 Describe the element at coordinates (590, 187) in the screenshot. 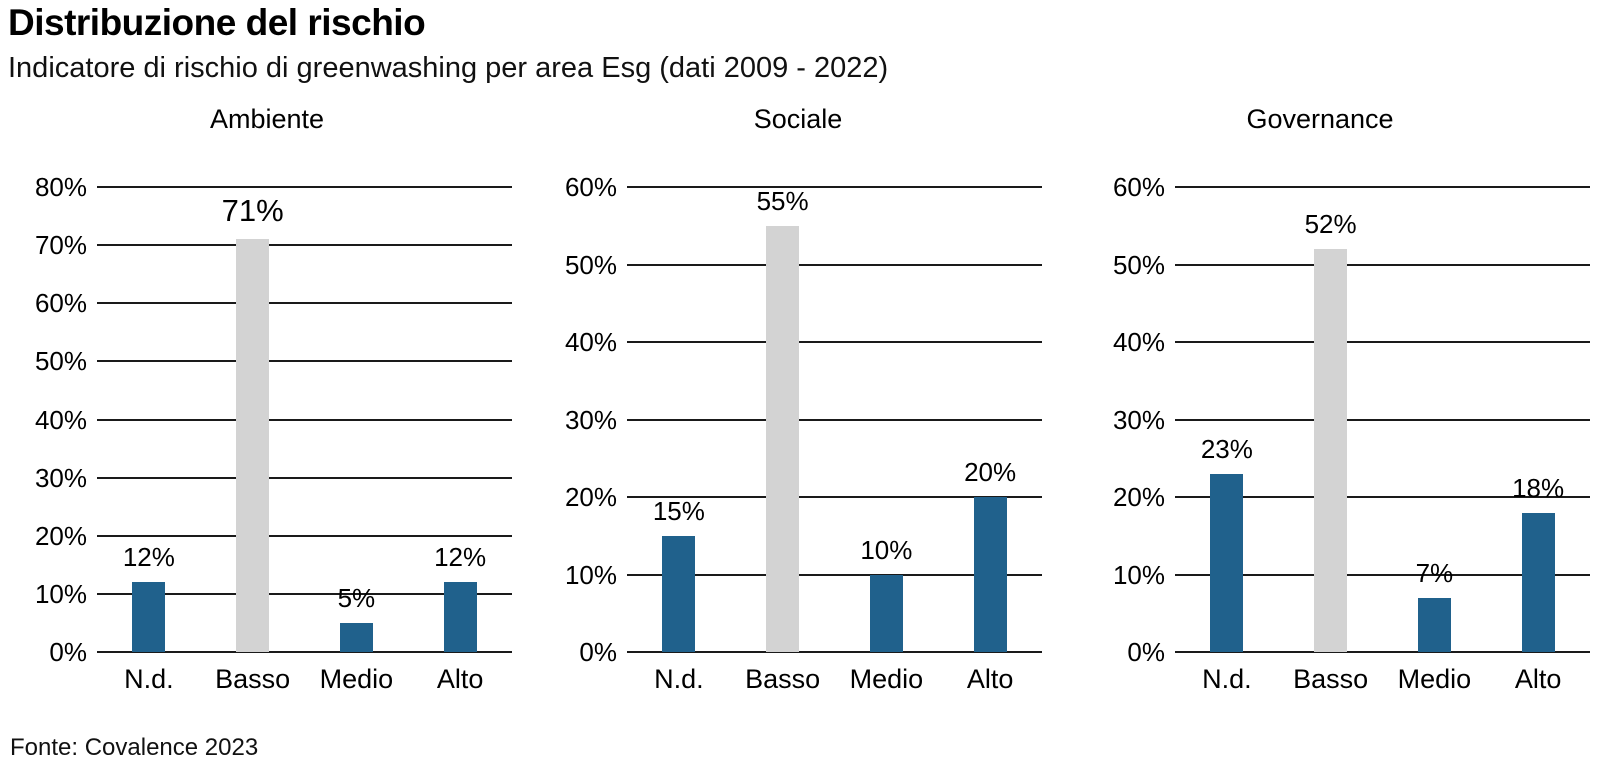

I see `y-tick-sociale-60: 60%` at that location.